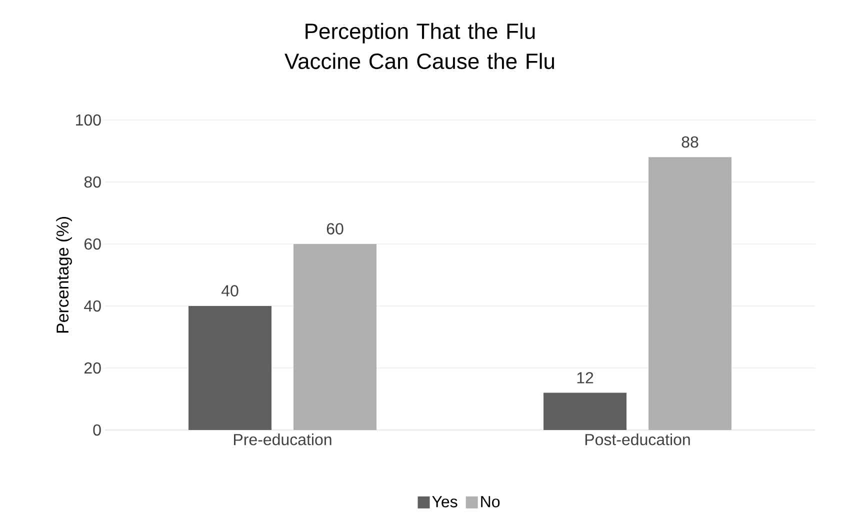 The height and width of the screenshot is (524, 855). Describe the element at coordinates (64, 275) in the screenshot. I see `y-axis-title: Percentage (%)` at that location.